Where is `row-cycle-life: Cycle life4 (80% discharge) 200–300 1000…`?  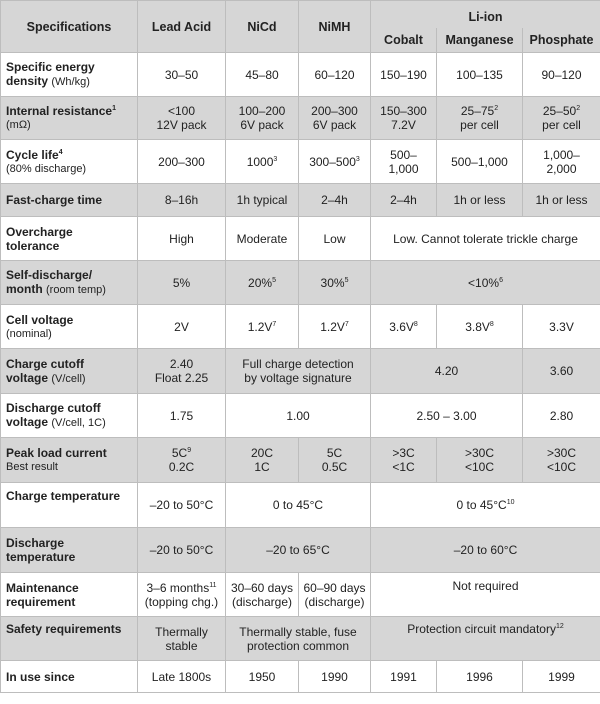
row-cycle-life: Cycle life4 (80% discharge) 200–300 1000… is located at coordinates (300, 161).